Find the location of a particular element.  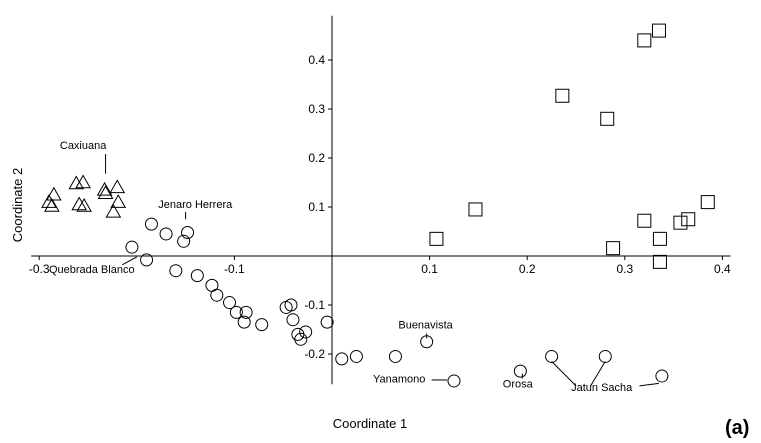

x-tick-label: -0.1 is located at coordinates (234, 269).